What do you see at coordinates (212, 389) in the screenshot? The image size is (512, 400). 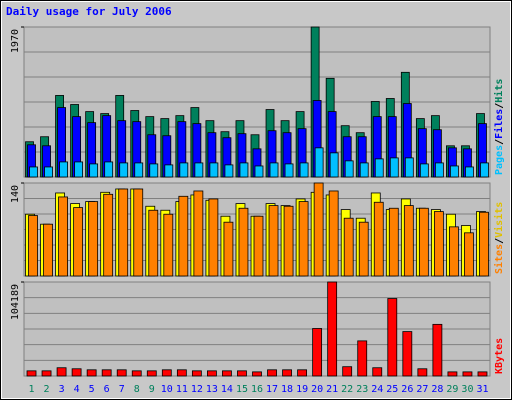 I see `x-tick-label: 13` at bounding box center [212, 389].